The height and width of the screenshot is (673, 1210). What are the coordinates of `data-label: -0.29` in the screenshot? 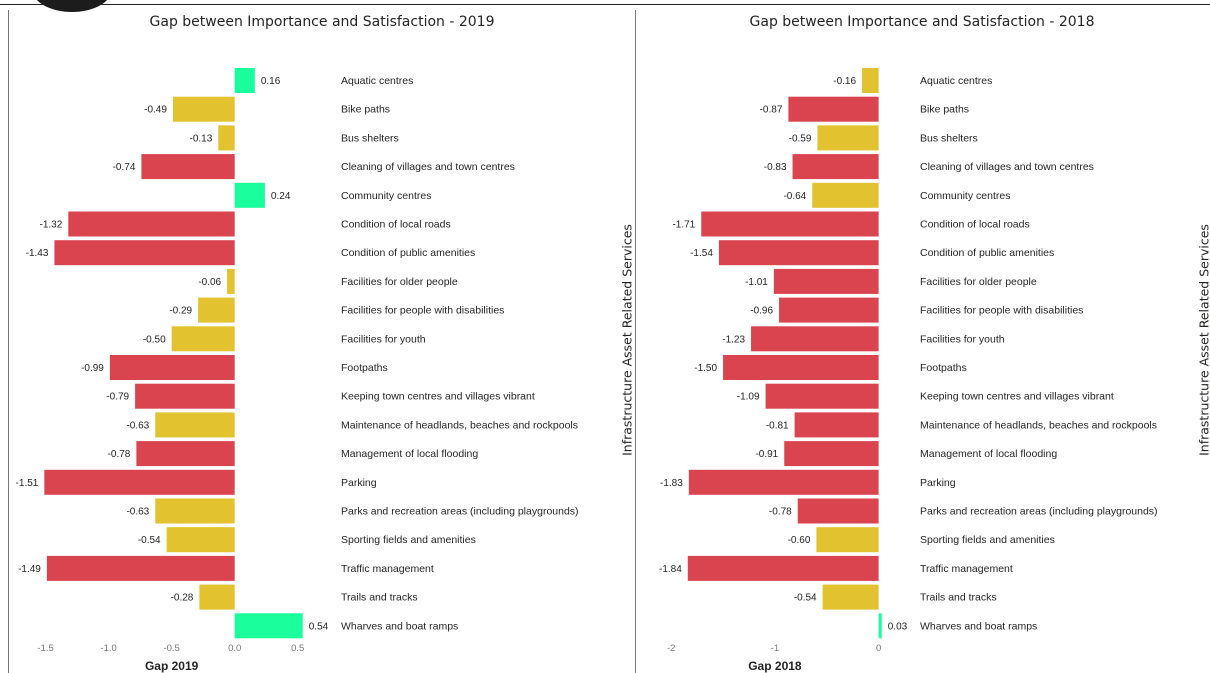 It's located at (180, 311).